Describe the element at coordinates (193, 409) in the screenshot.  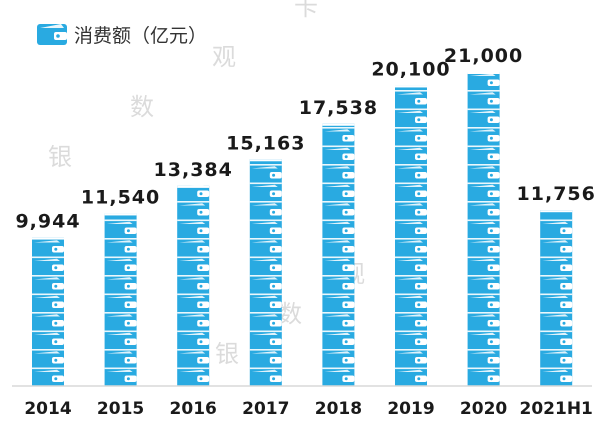
I see `x-tick-label: 2016` at that location.